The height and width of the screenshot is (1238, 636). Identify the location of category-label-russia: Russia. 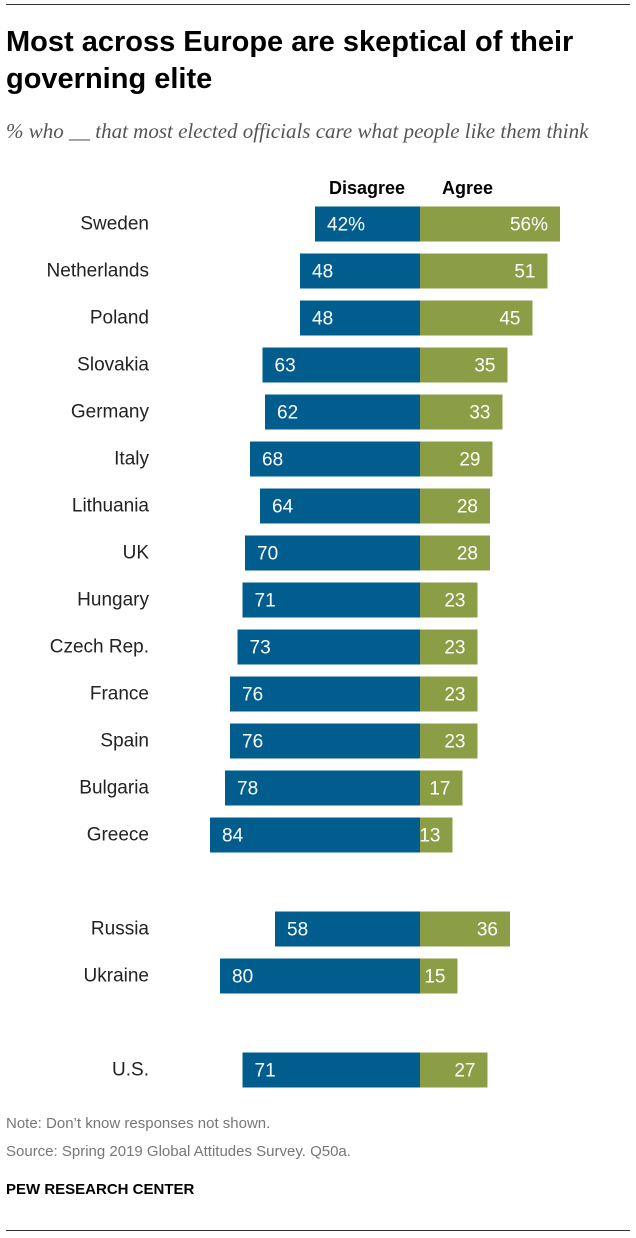
(120, 929).